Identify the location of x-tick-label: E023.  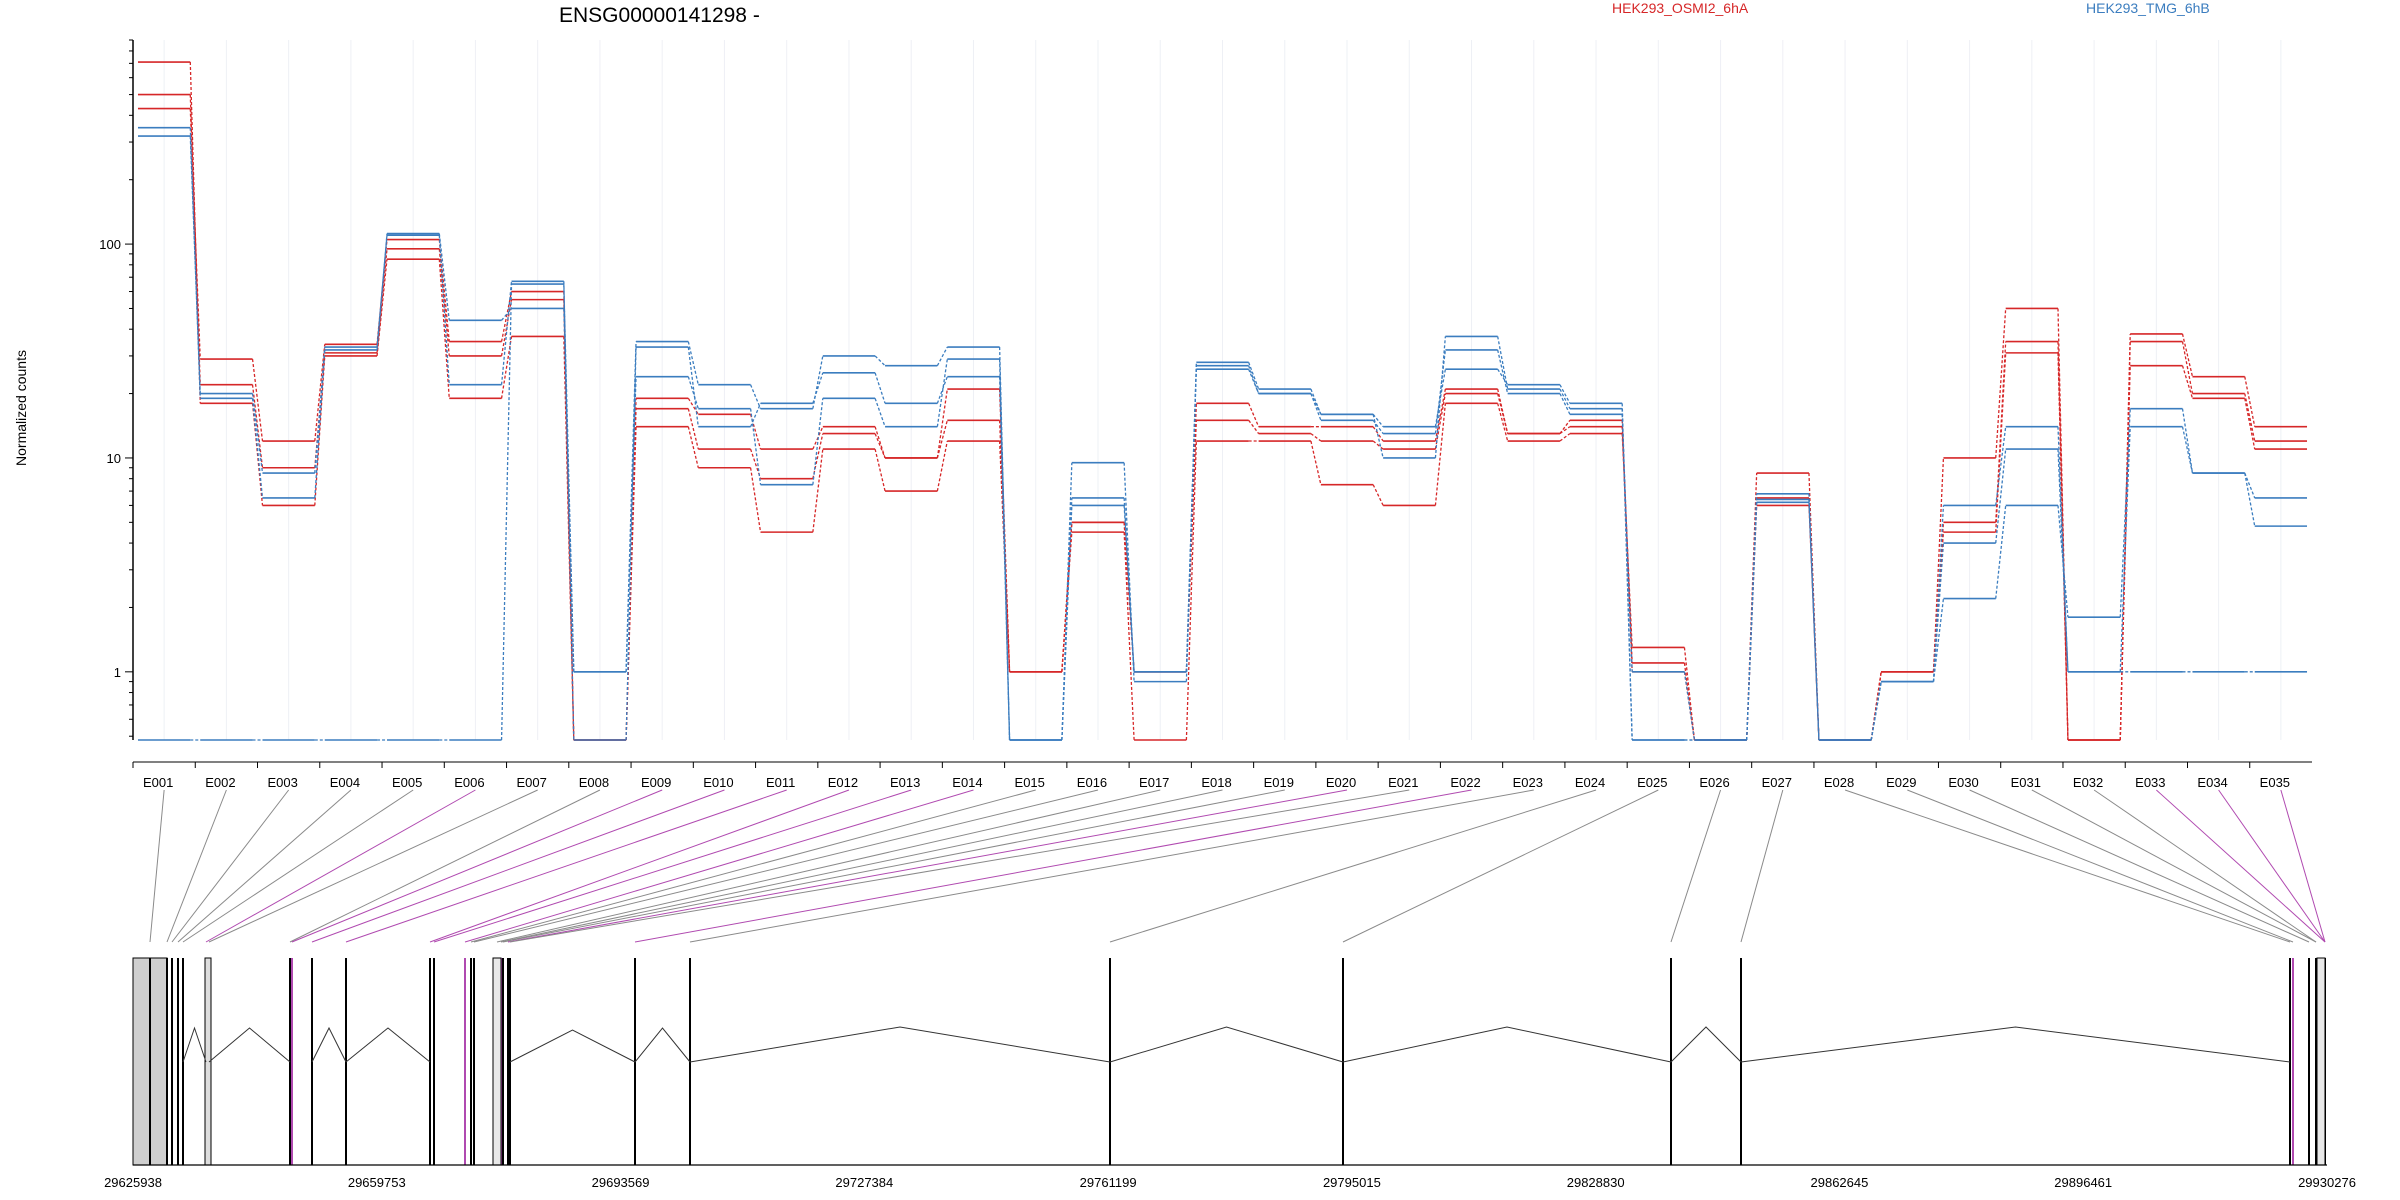
(1528, 782).